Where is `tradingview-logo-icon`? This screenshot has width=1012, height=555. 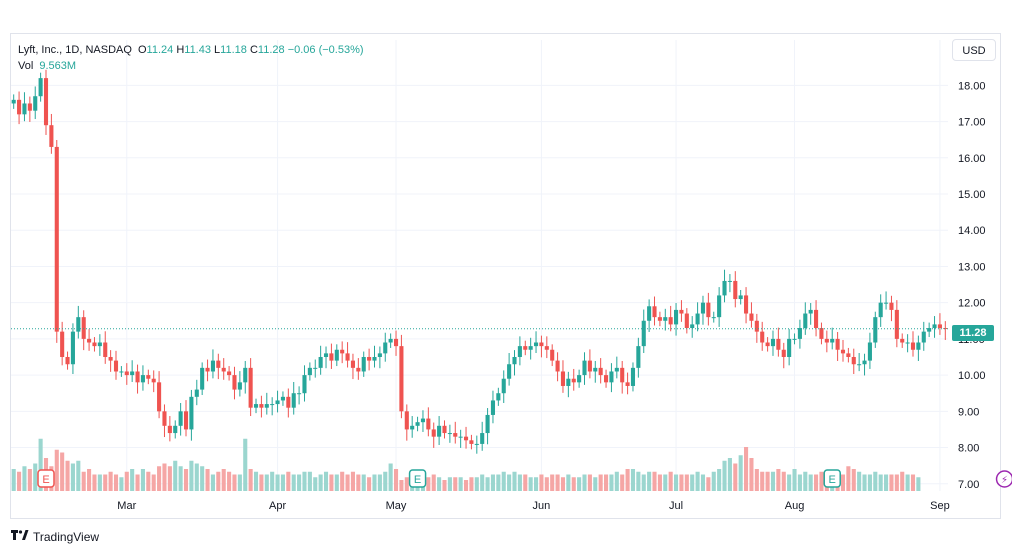 tradingview-logo-icon is located at coordinates (20, 536).